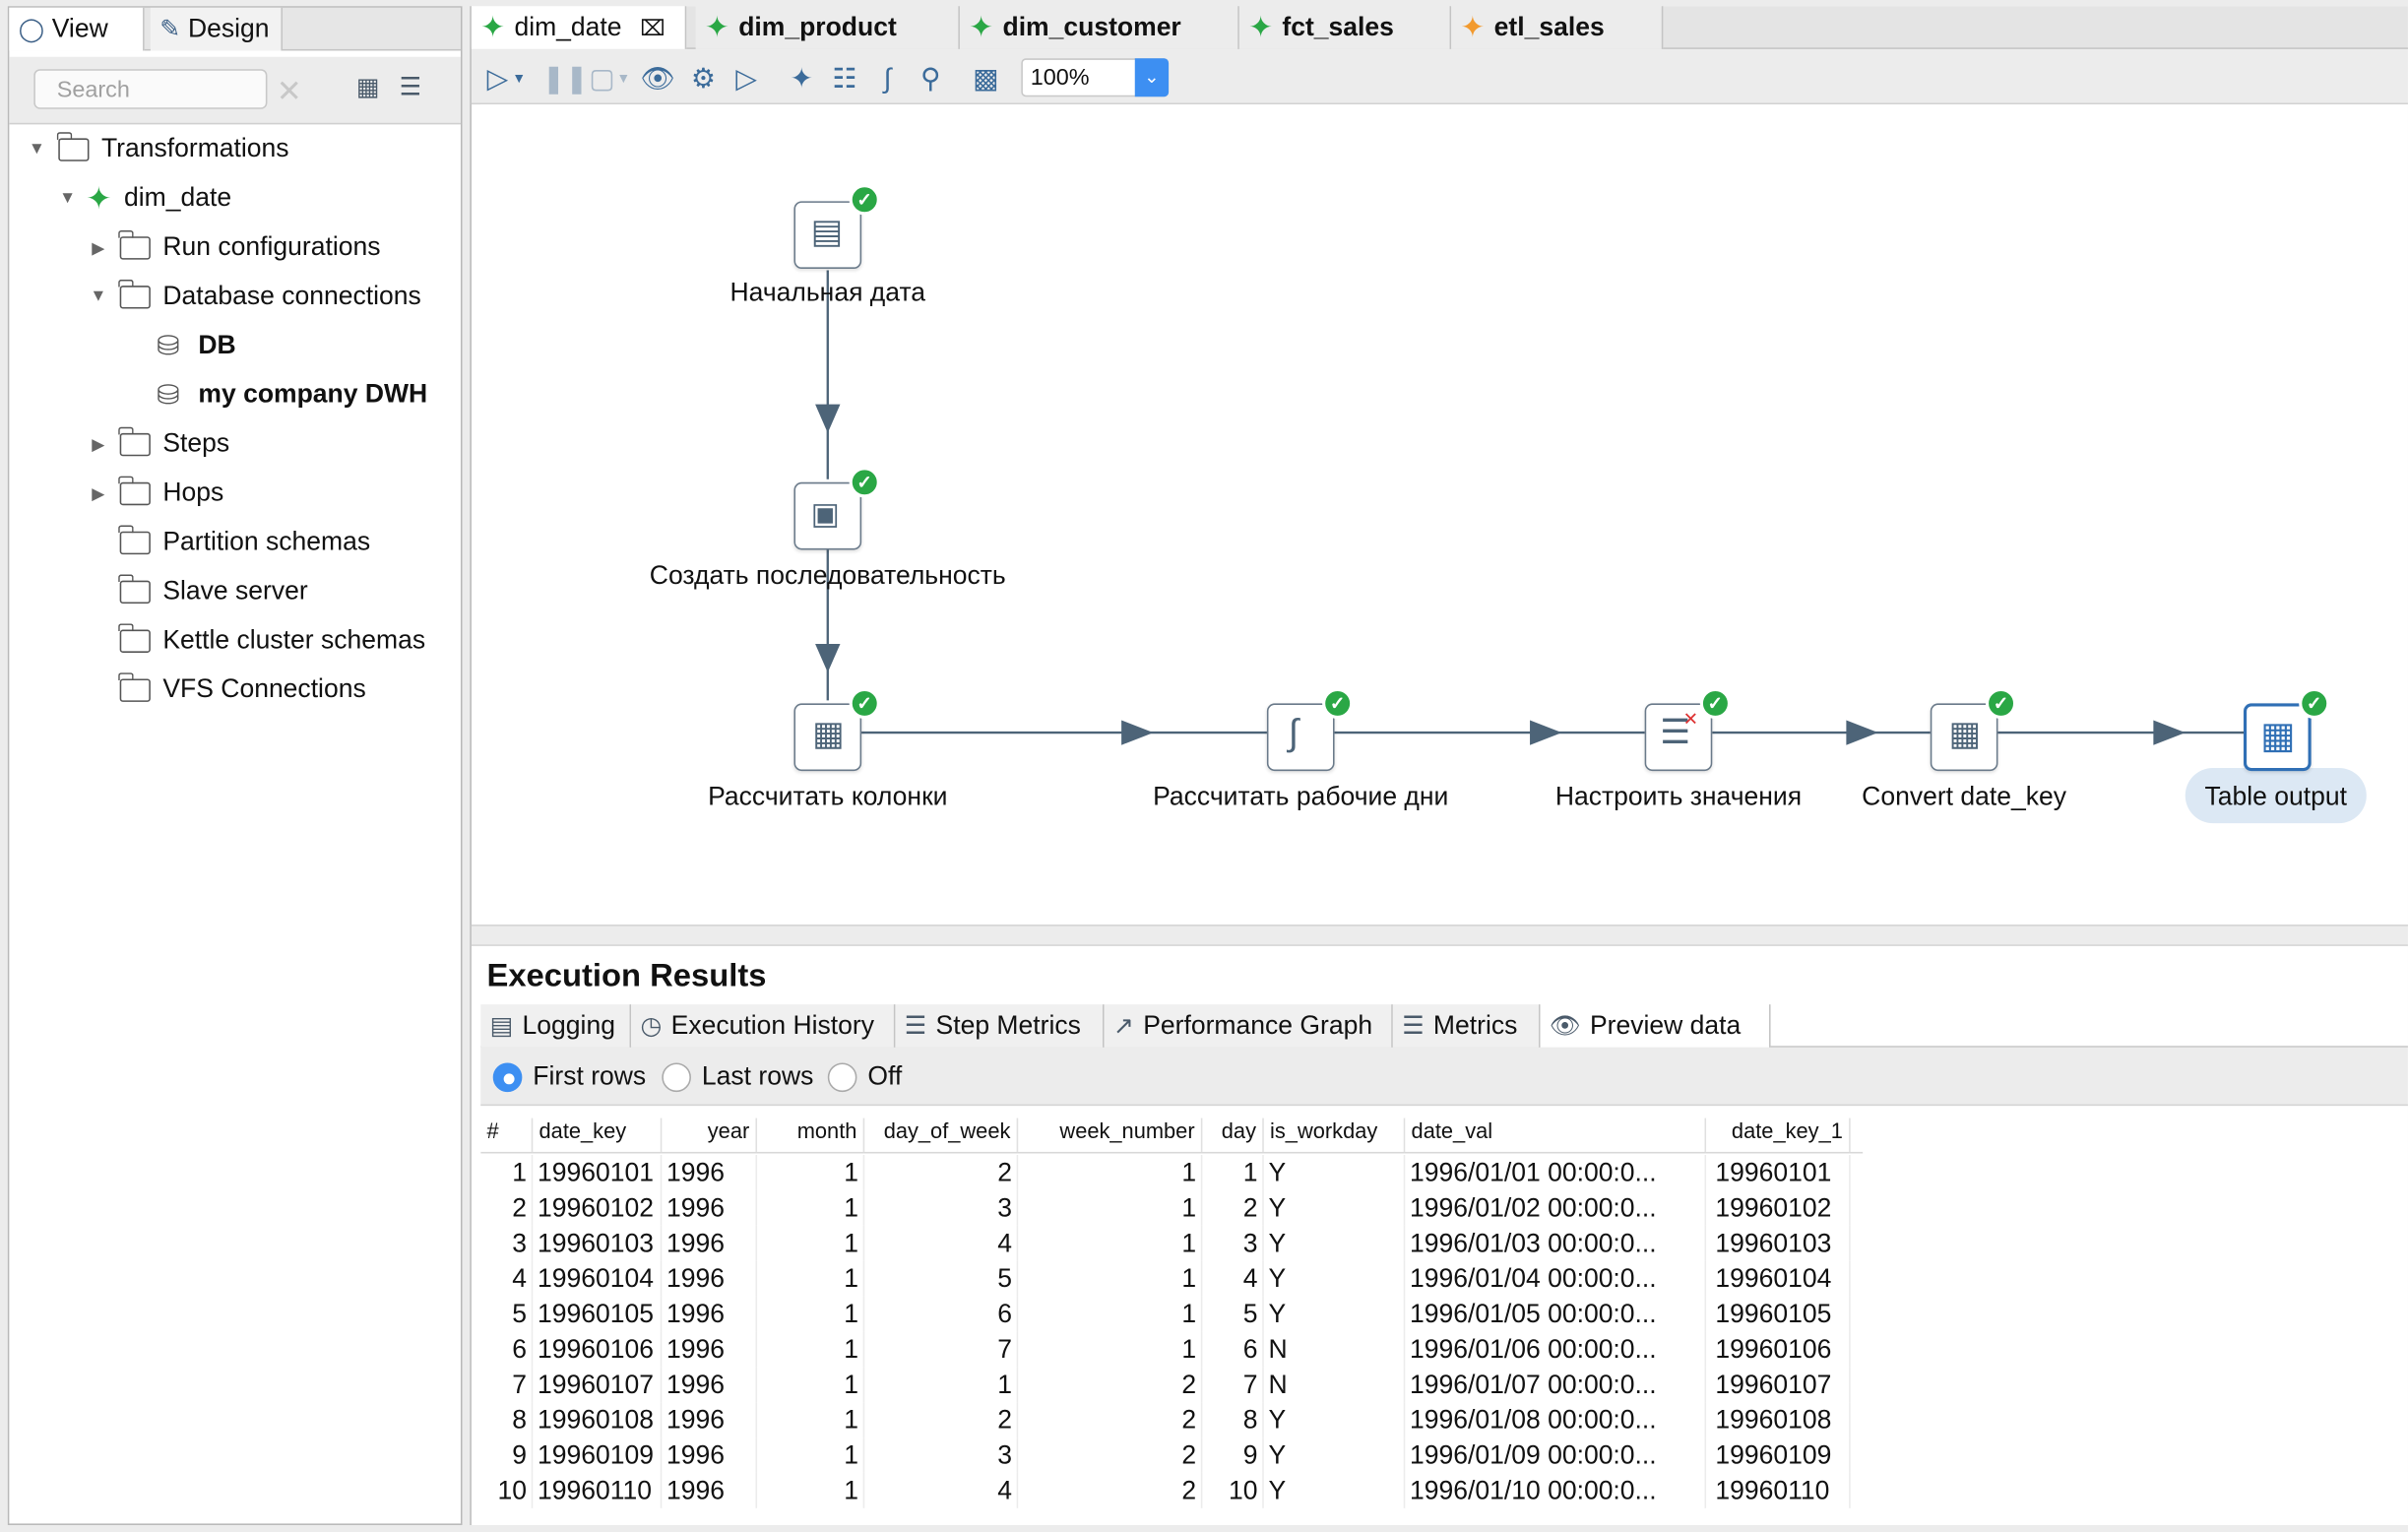  What do you see at coordinates (1778, 1385) in the screenshot?
I see `table-cell: 19960107` at bounding box center [1778, 1385].